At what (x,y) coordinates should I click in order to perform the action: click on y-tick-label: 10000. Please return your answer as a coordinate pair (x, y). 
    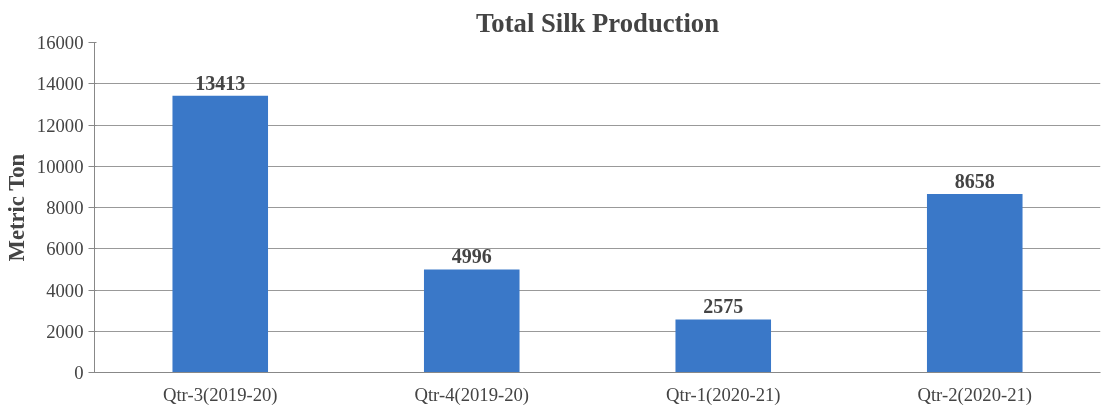
    Looking at the image, I should click on (60, 166).